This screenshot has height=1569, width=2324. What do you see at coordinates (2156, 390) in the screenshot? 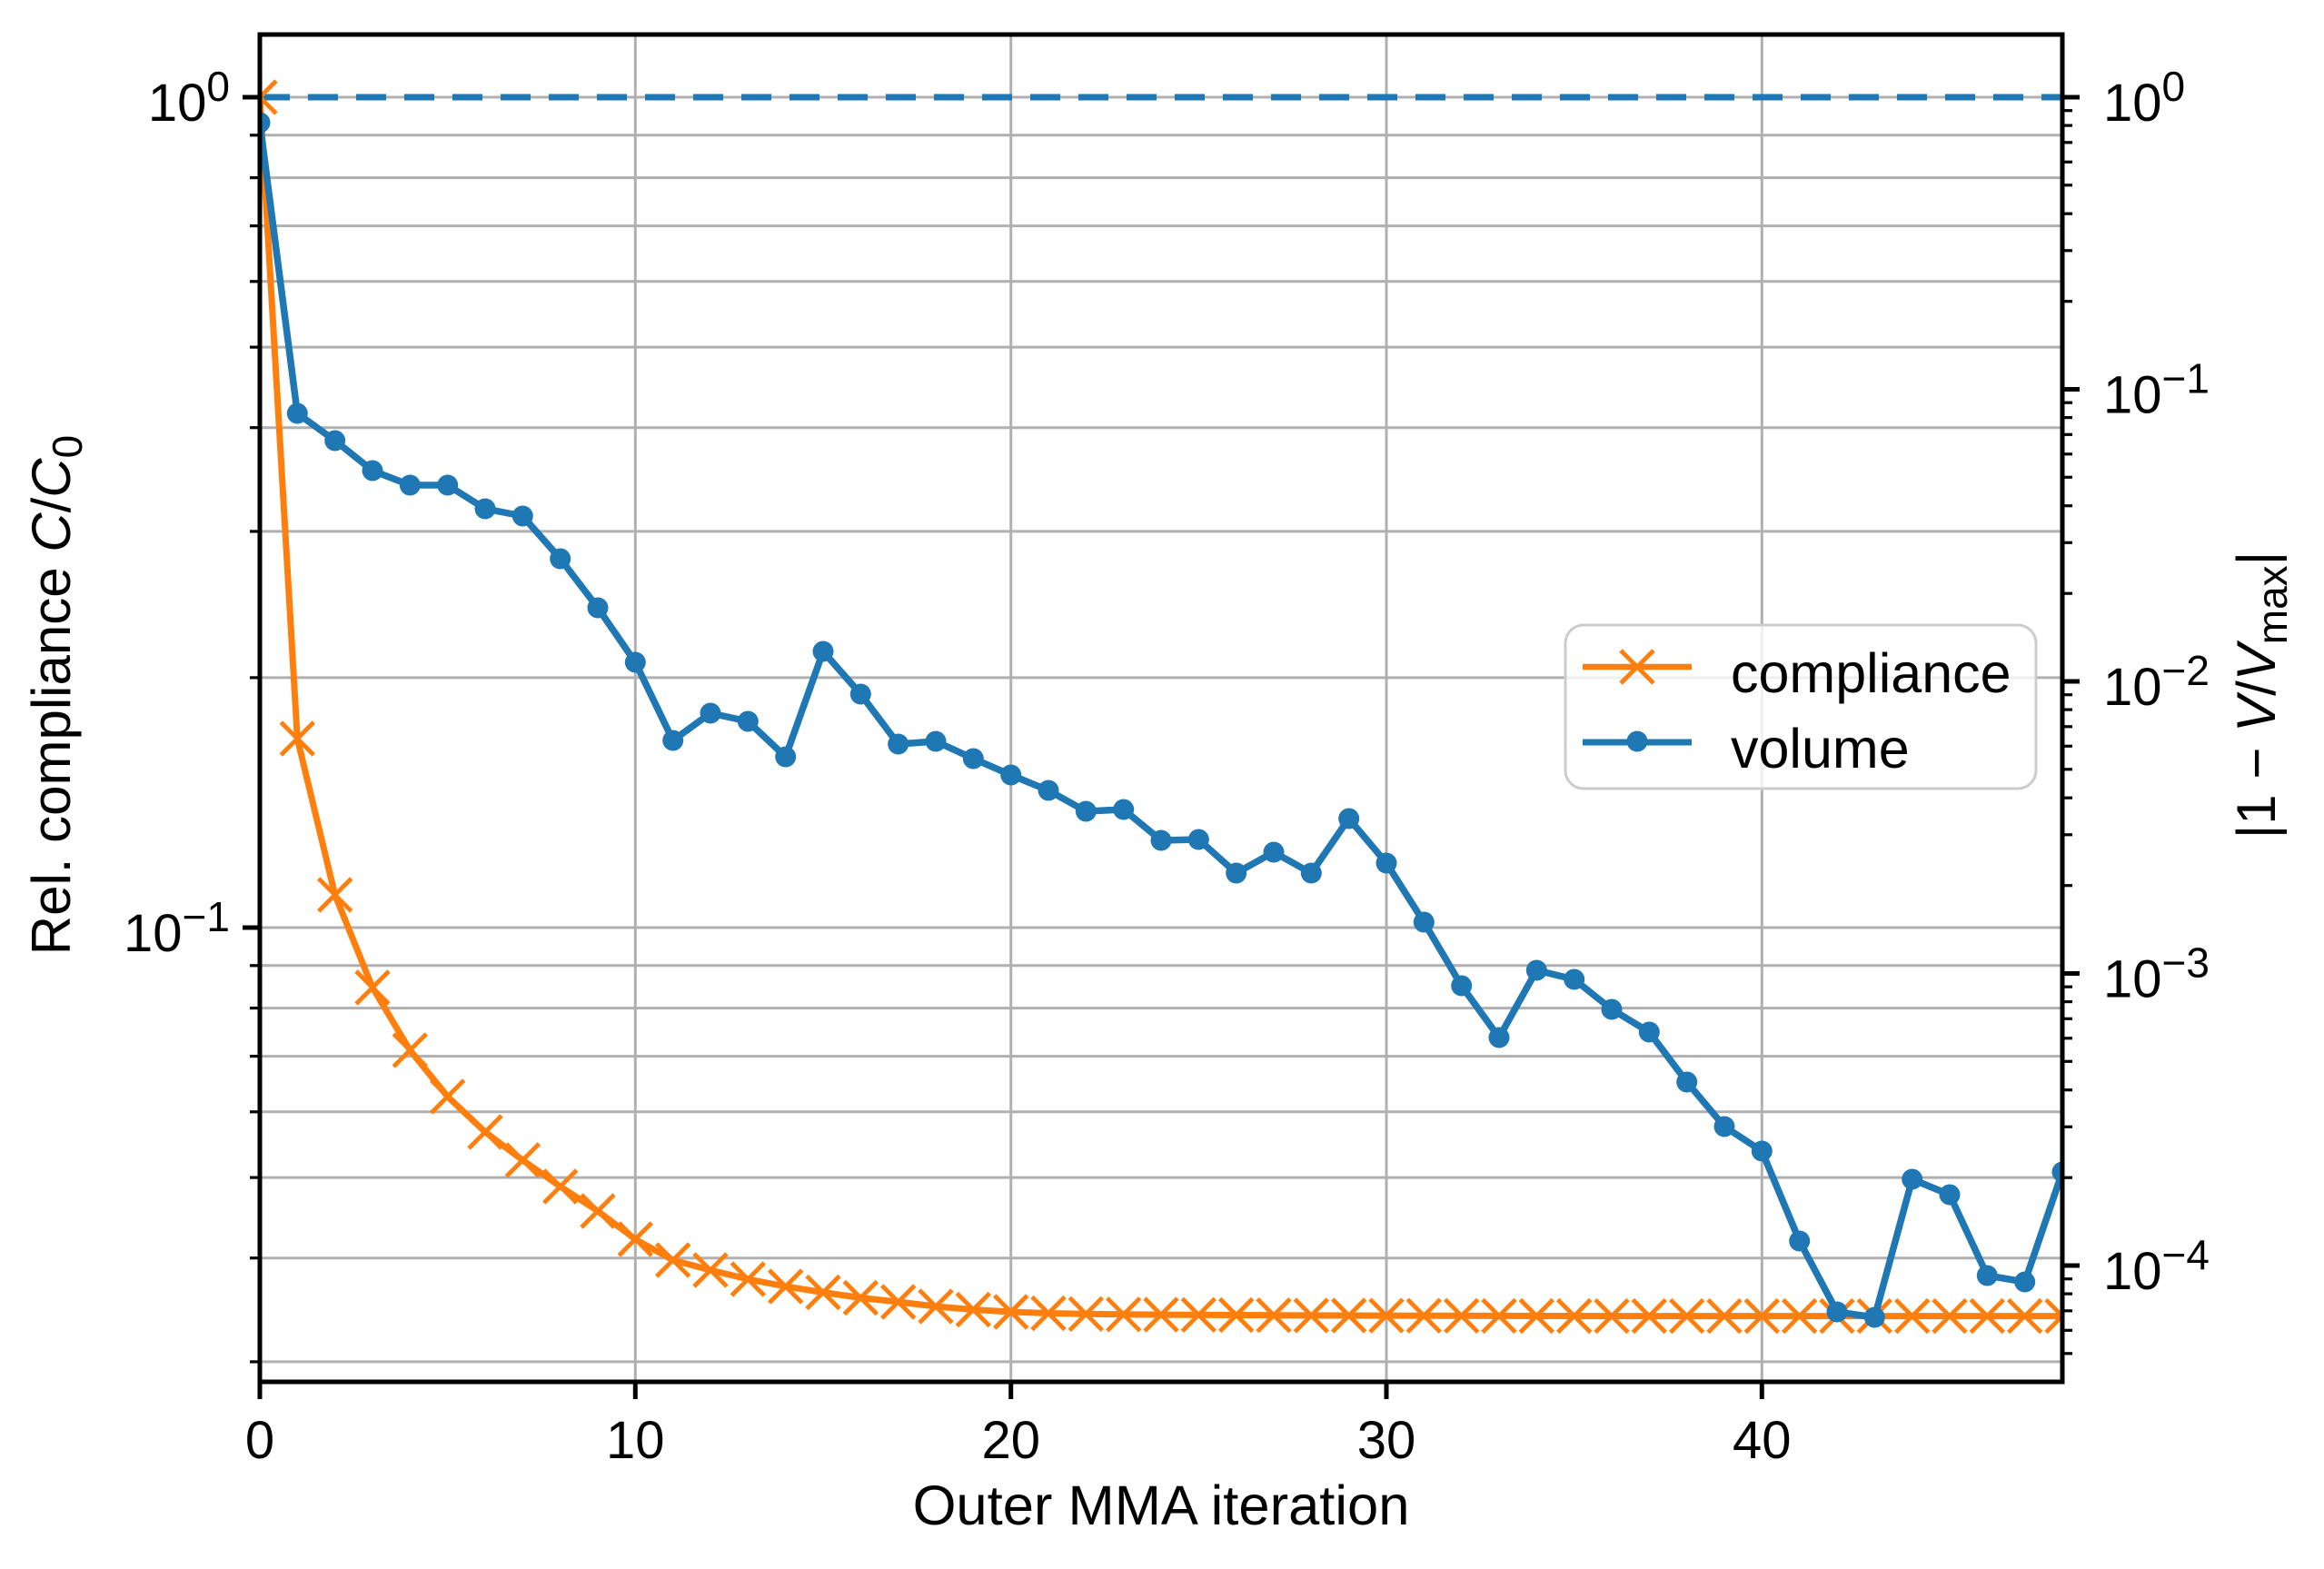
I see `svg-text: 10⁻¹` at bounding box center [2156, 390].